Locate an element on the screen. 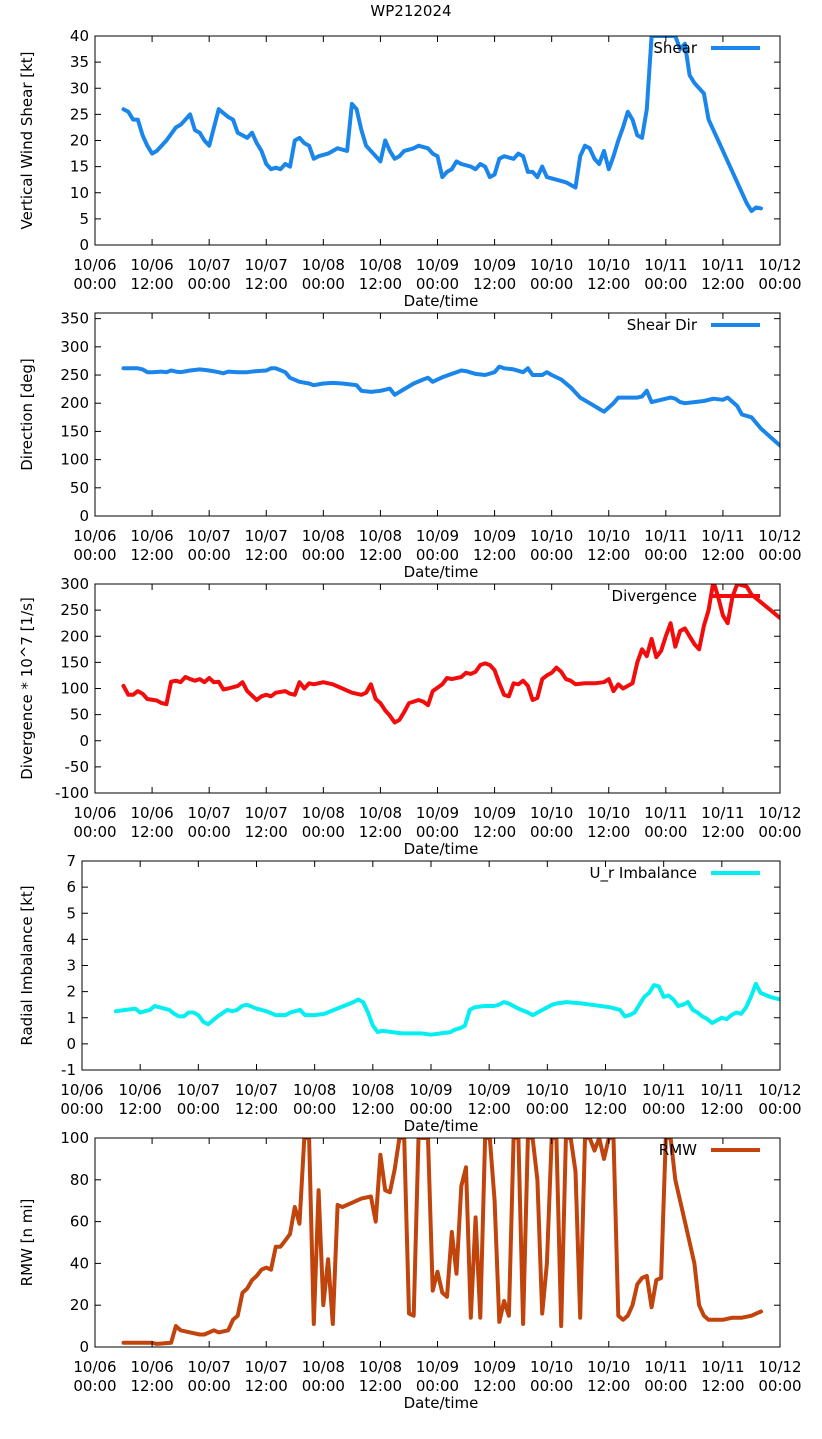  y-tick-label: 80 is located at coordinates (79, 1180).